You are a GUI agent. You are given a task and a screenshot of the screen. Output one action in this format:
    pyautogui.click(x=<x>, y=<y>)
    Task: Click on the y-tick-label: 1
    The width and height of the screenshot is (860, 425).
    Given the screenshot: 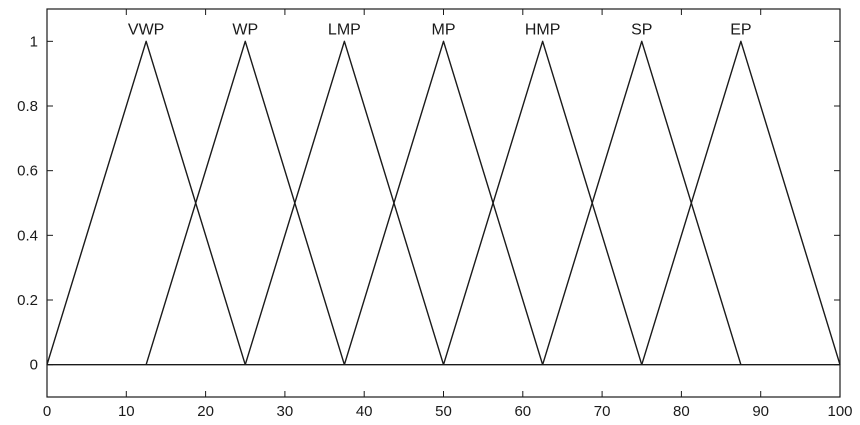 What is the action you would take?
    pyautogui.click(x=34, y=41)
    